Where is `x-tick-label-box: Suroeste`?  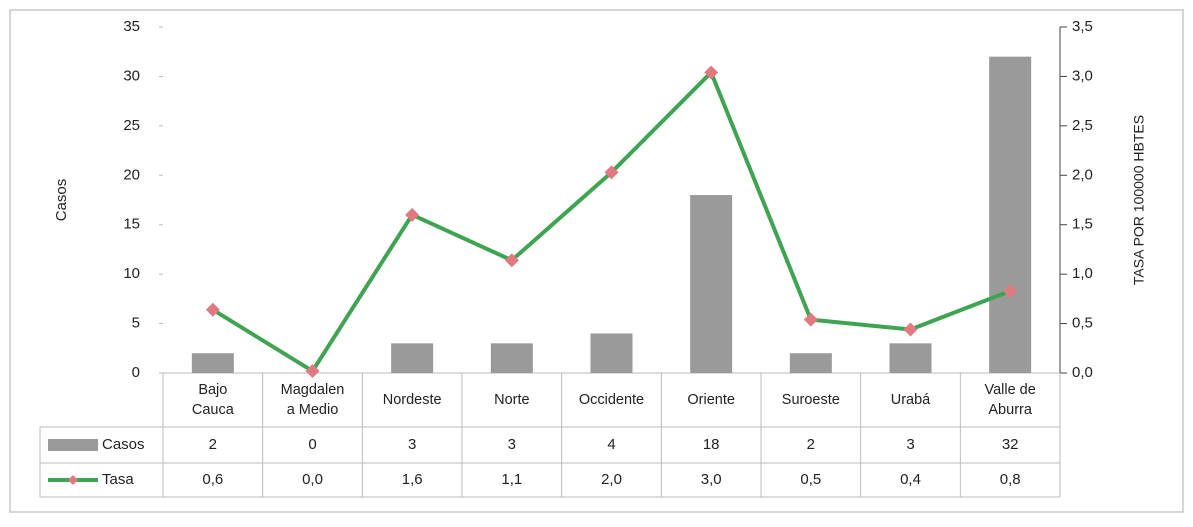
x-tick-label-box: Suroeste is located at coordinates (810, 400).